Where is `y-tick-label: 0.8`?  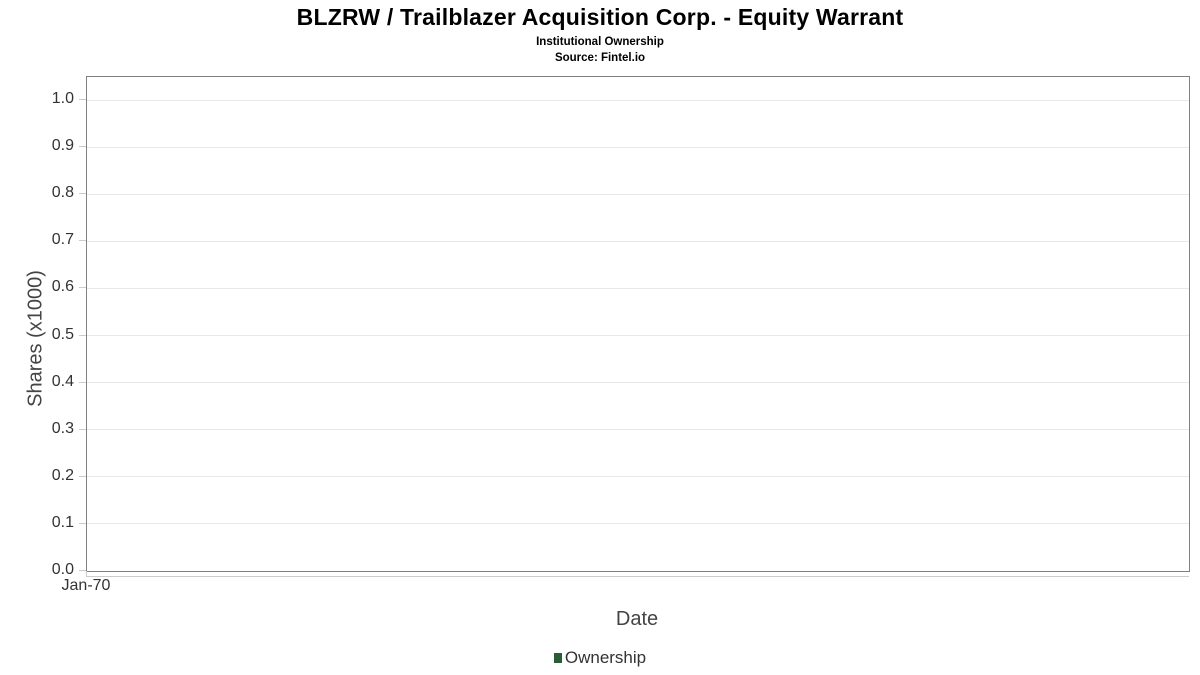
y-tick-label: 0.8 is located at coordinates (62, 193).